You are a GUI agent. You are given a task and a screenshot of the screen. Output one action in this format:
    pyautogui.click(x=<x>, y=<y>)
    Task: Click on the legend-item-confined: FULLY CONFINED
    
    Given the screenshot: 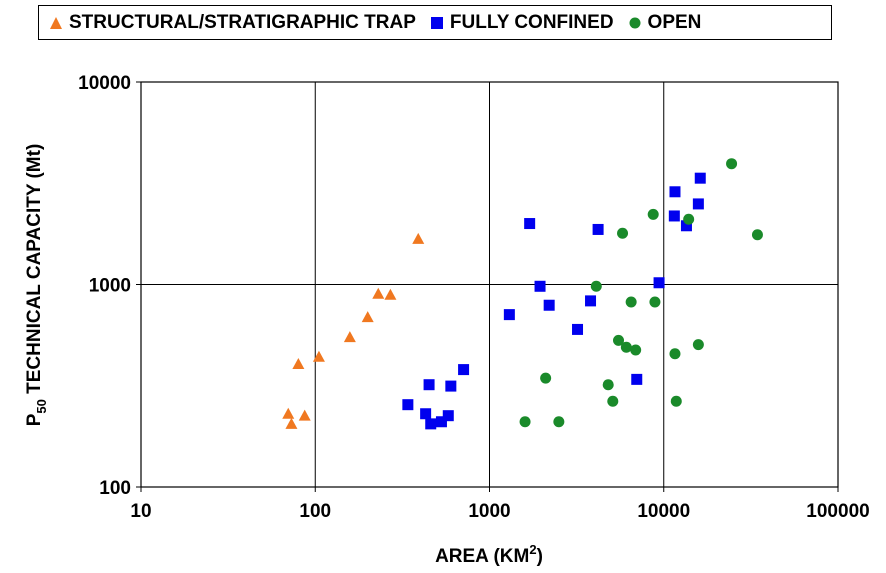 What is the action you would take?
    pyautogui.click(x=522, y=23)
    